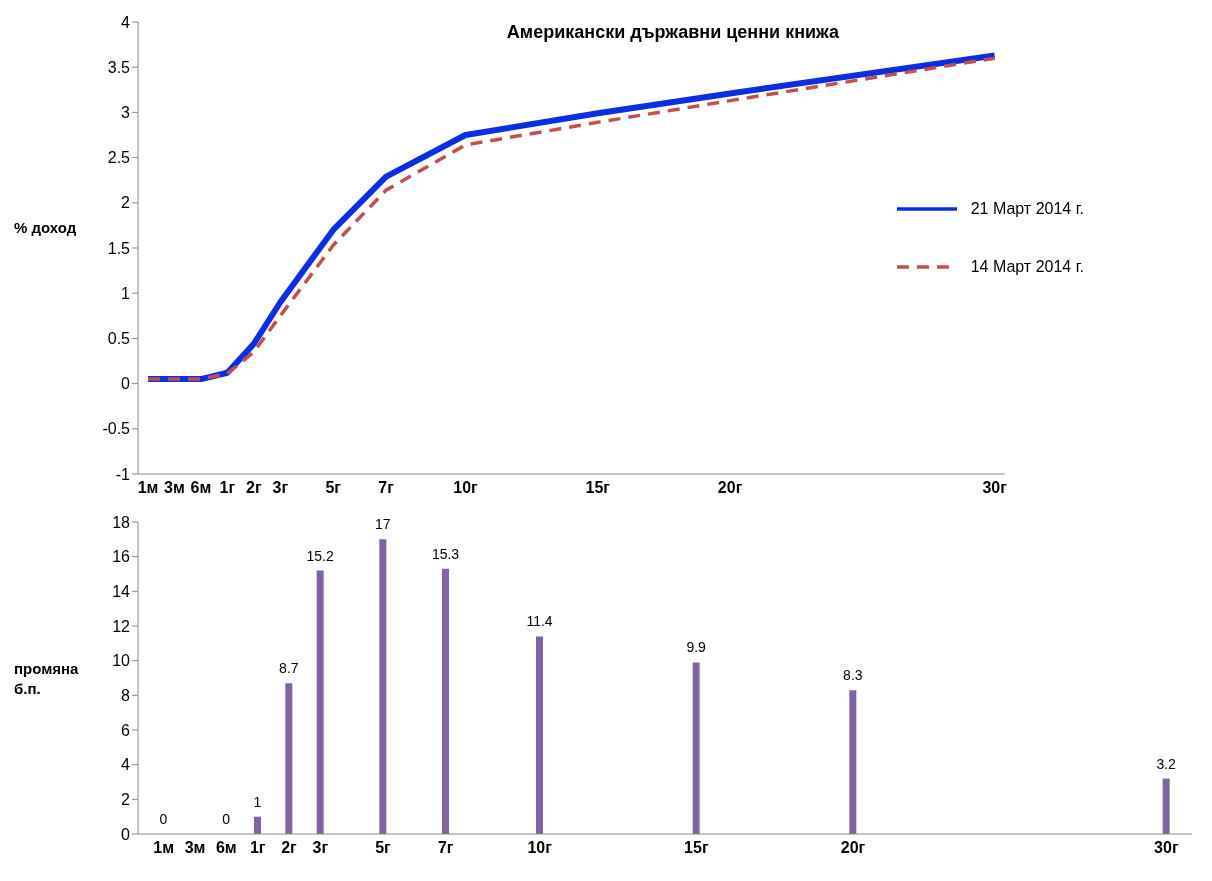  What do you see at coordinates (119, 248) in the screenshot?
I see `y-tick-label: 1.5` at bounding box center [119, 248].